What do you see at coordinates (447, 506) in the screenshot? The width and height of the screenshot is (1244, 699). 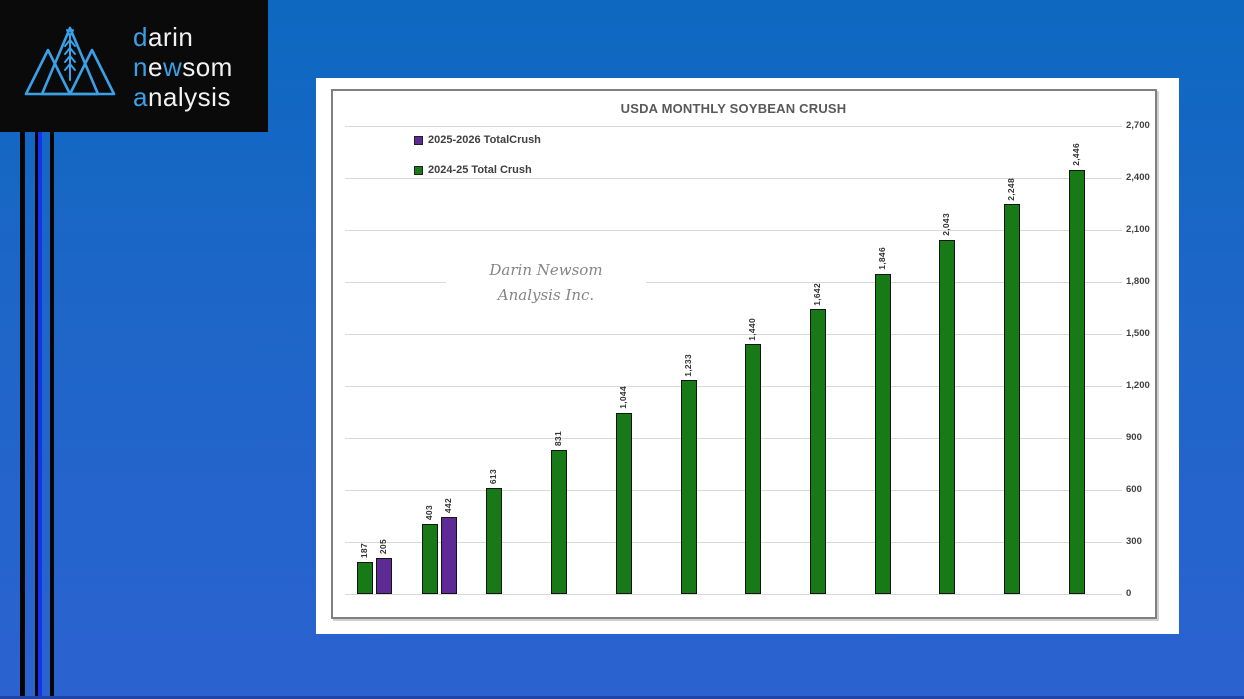 I see `bar-value-label: 442` at bounding box center [447, 506].